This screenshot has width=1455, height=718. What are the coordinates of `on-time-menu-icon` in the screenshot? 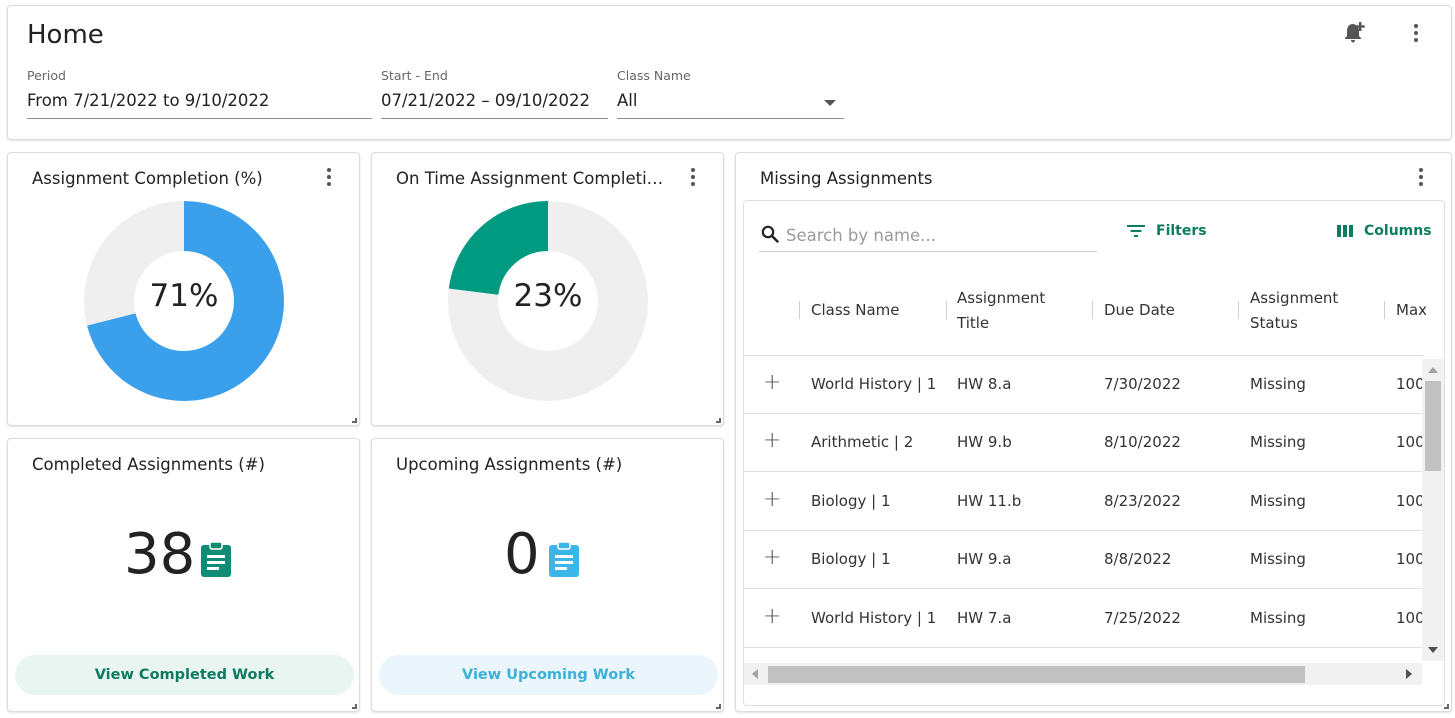 It's located at (693, 177).